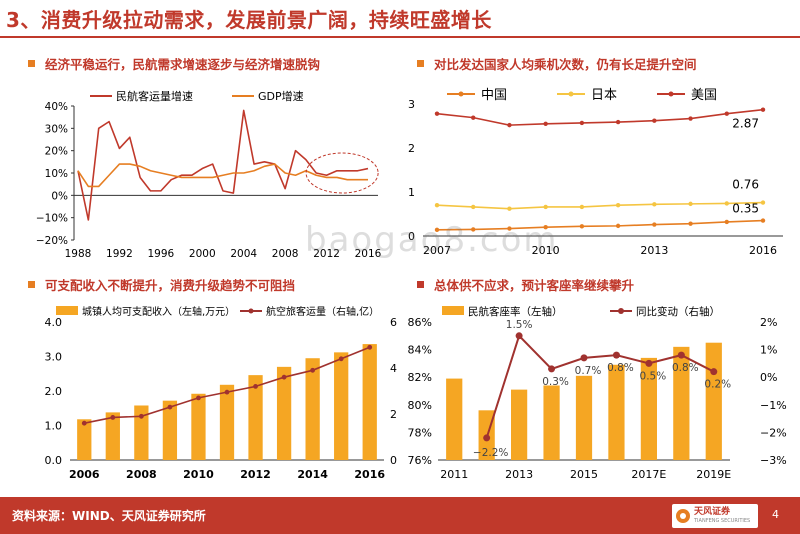 This screenshot has width=800, height=534. Describe the element at coordinates (84, 474) in the screenshot. I see `x-tick-label: 2006` at that location.